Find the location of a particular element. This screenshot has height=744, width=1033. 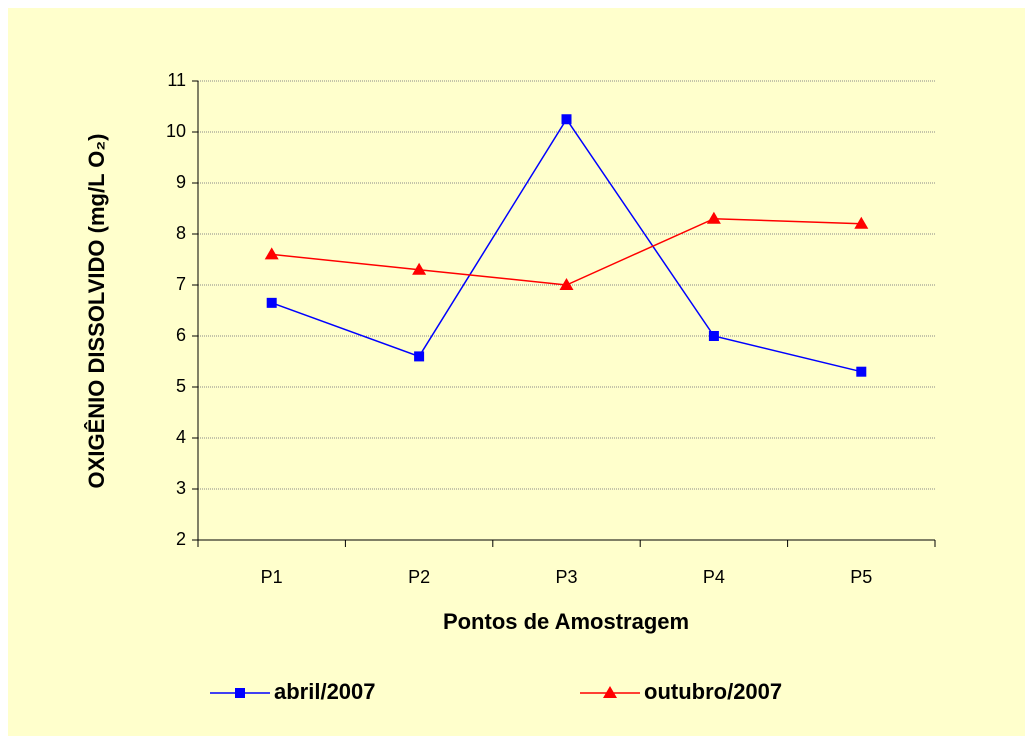

legend-label: outubro/2007 is located at coordinates (713, 691).